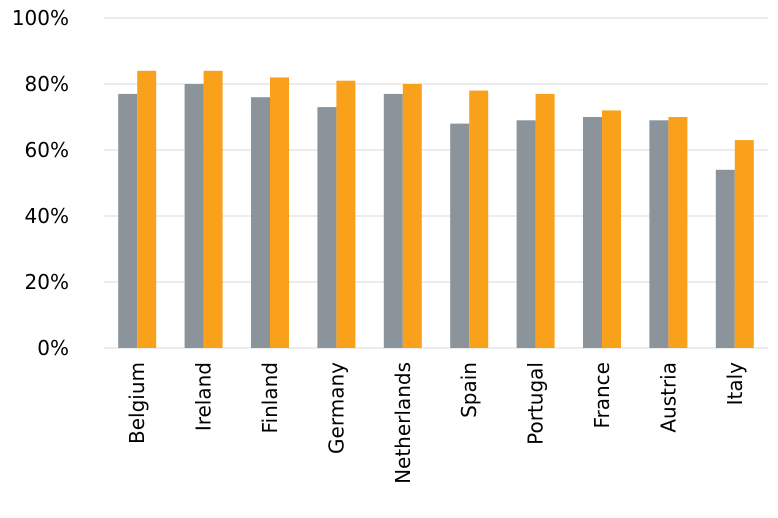  I want to click on y-tick-label: 0%, so click(53, 348).